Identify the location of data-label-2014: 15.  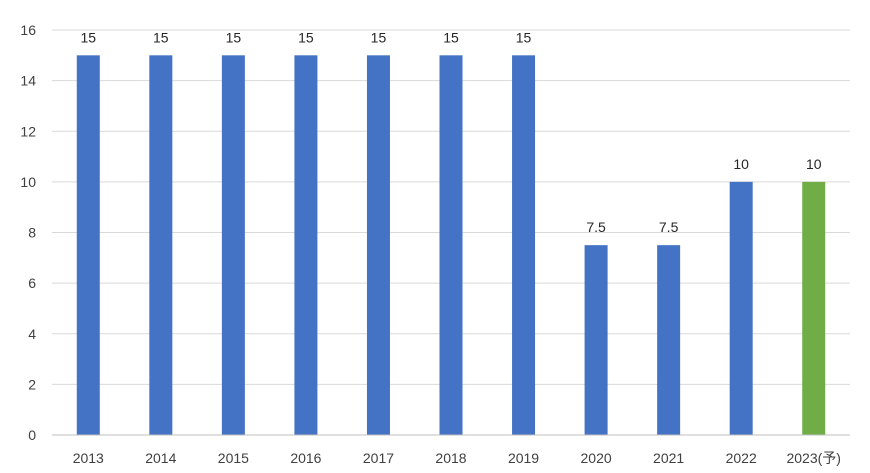
(161, 37).